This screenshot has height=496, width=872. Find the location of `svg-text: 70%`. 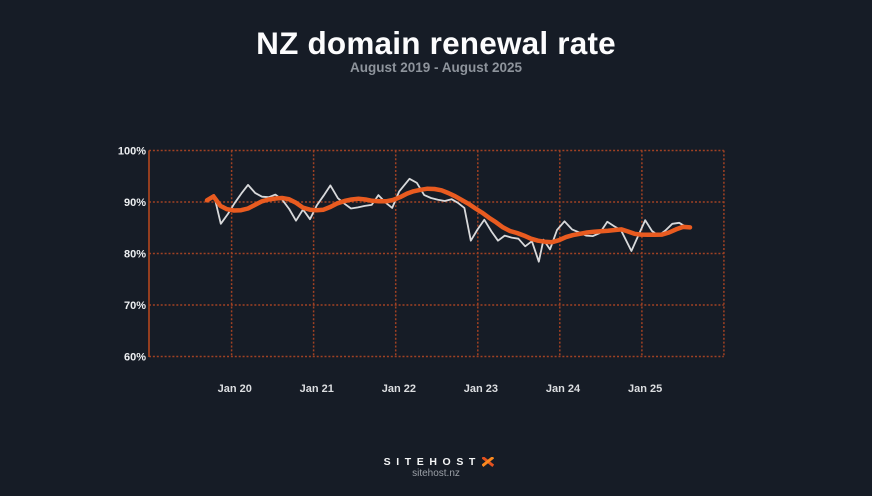

svg-text: 70% is located at coordinates (135, 306).